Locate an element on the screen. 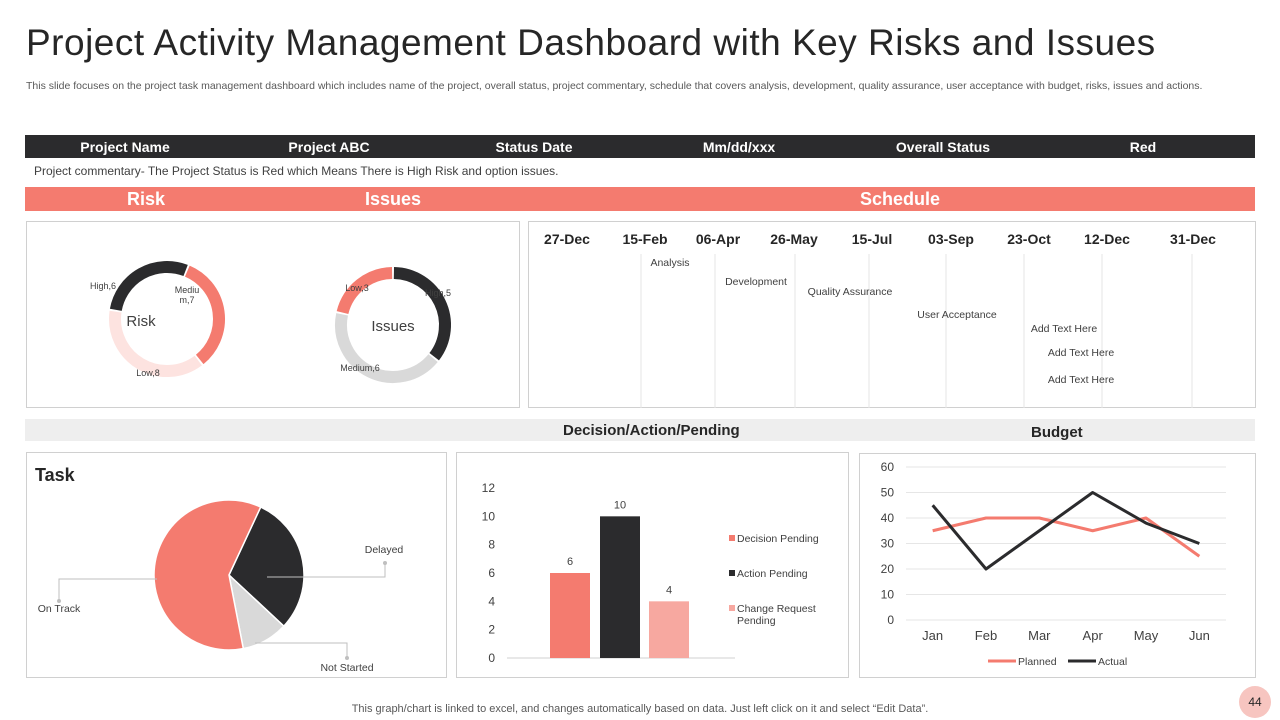 The image size is (1280, 720). legend-label-change-request-line1: Change Request is located at coordinates (776, 609).